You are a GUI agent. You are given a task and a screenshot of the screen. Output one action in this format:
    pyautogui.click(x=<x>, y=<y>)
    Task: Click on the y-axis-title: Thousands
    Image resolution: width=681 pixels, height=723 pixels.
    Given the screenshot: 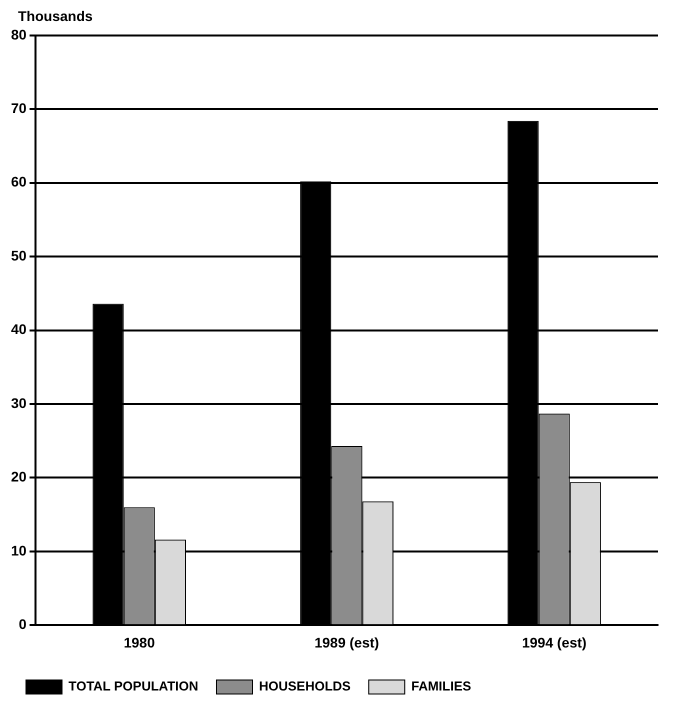 What is the action you would take?
    pyautogui.click(x=56, y=16)
    